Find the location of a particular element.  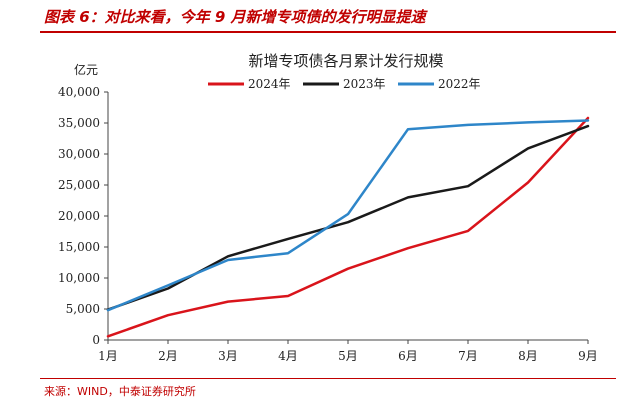

x-tick-label: 5月 is located at coordinates (348, 356).